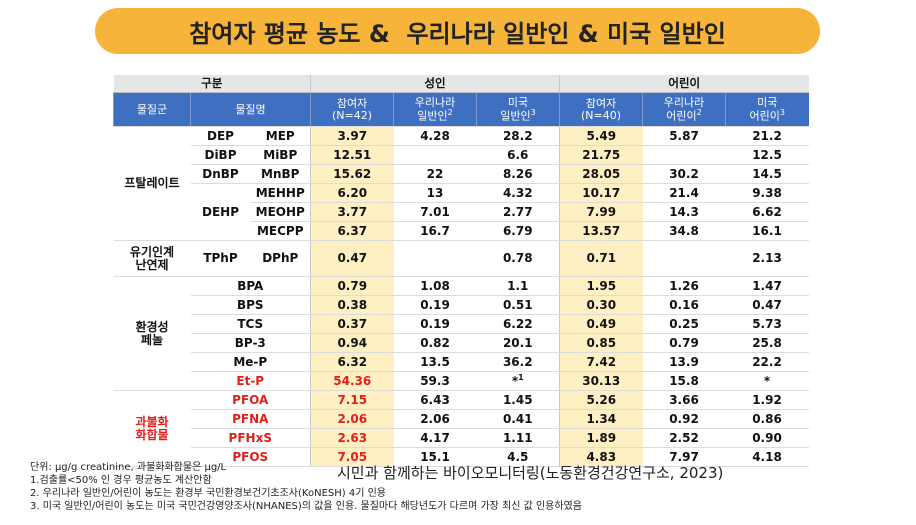 The height and width of the screenshot is (525, 916). What do you see at coordinates (767, 230) in the screenshot?
I see `cell-text: 16.1` at bounding box center [767, 230].